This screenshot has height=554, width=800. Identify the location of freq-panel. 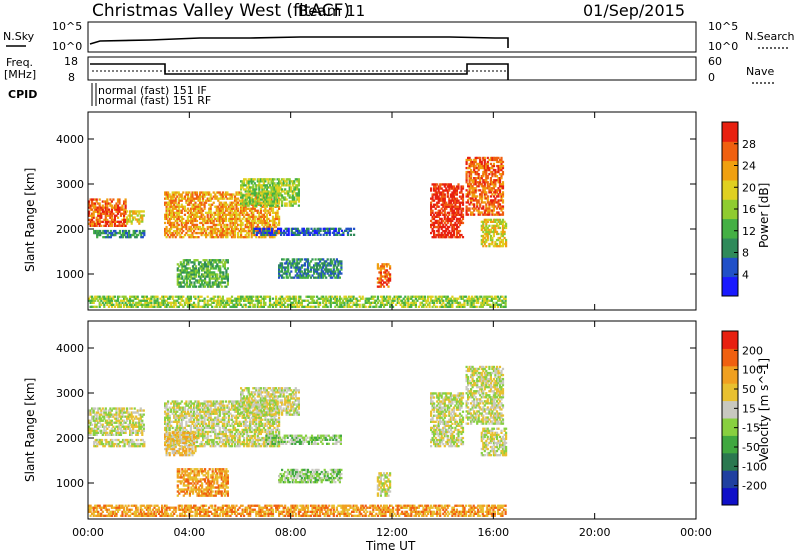
(392, 68).